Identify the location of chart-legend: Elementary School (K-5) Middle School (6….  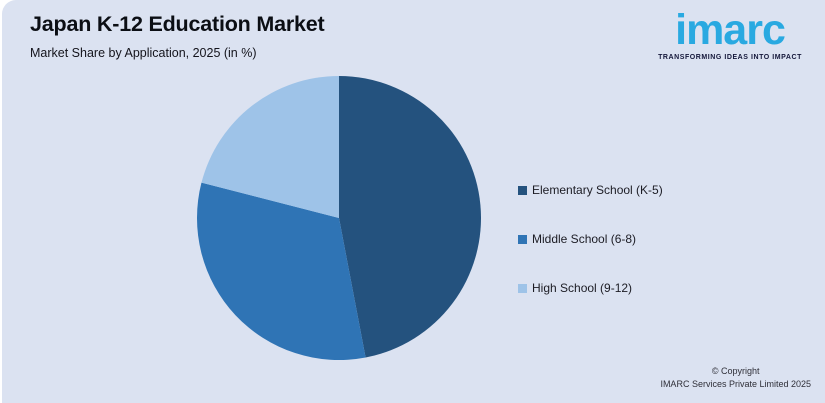
(590, 239).